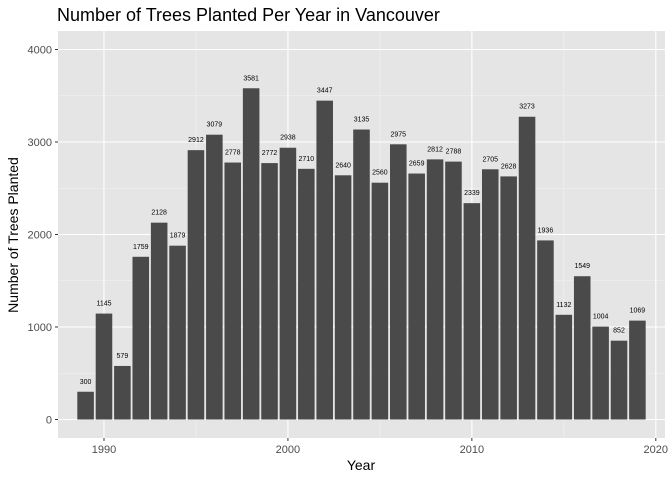  I want to click on bar-value-label: 2975, so click(398, 134).